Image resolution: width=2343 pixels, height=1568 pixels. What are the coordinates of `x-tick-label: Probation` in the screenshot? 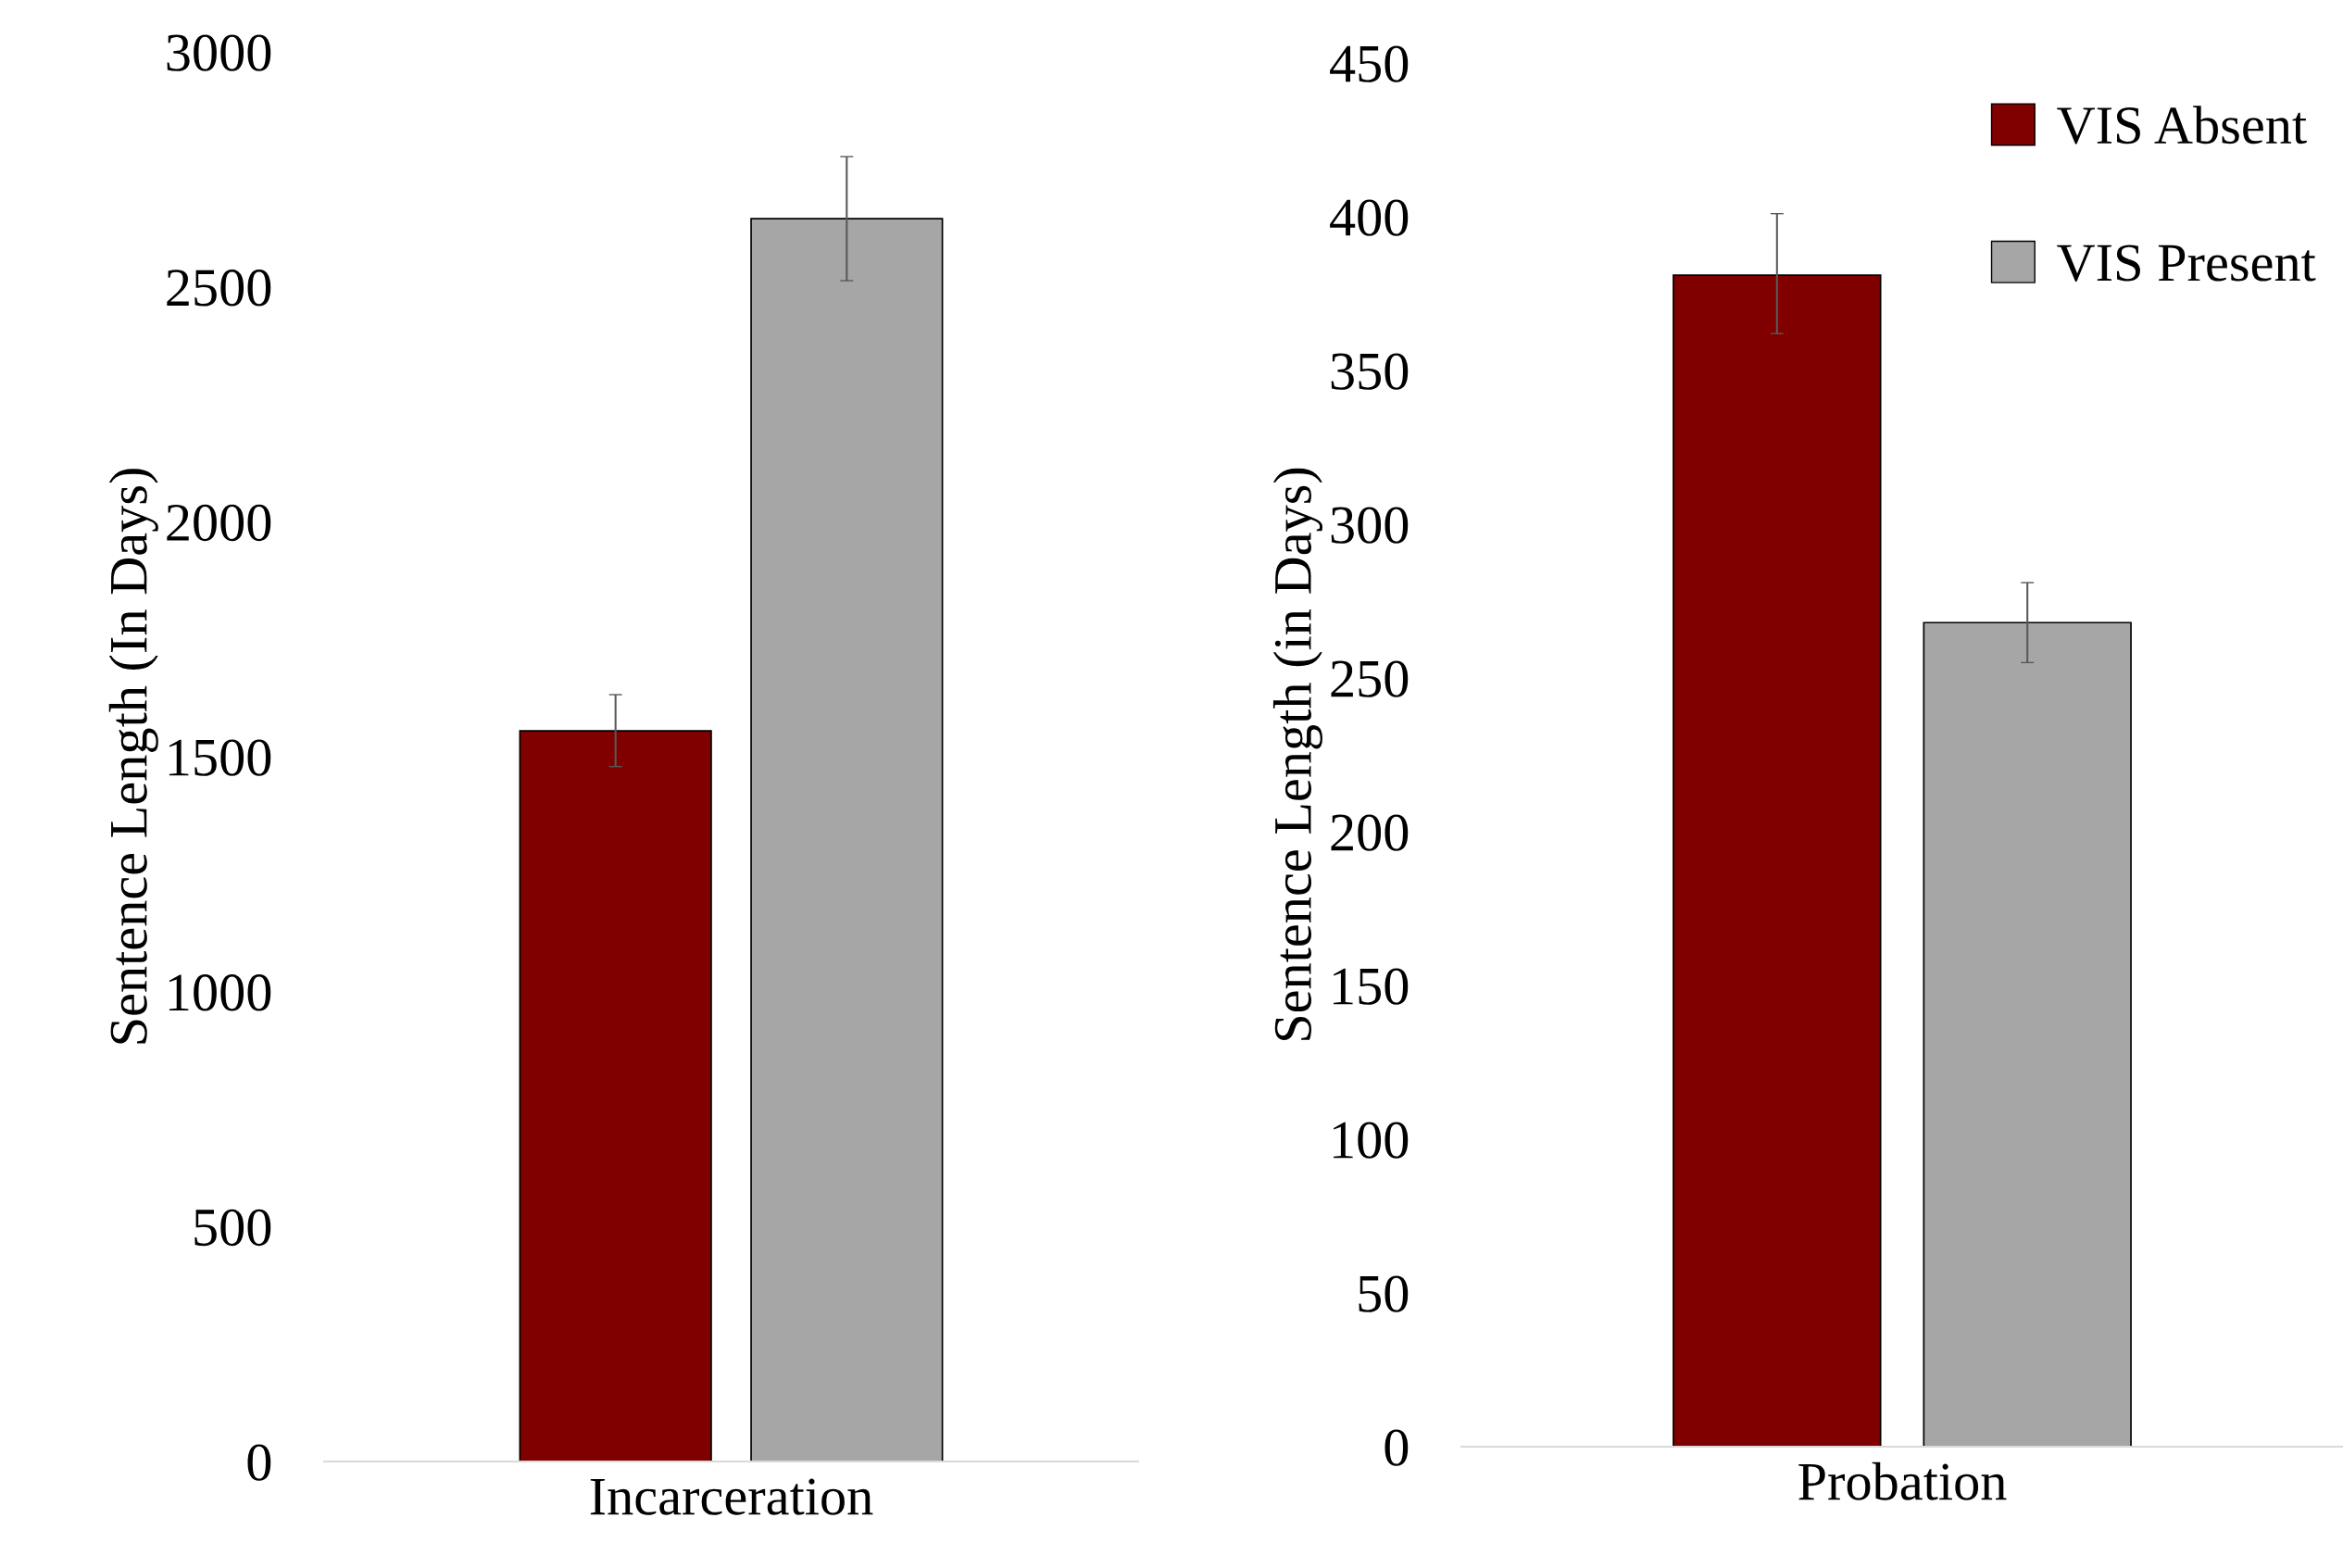 It's located at (1903, 1481).